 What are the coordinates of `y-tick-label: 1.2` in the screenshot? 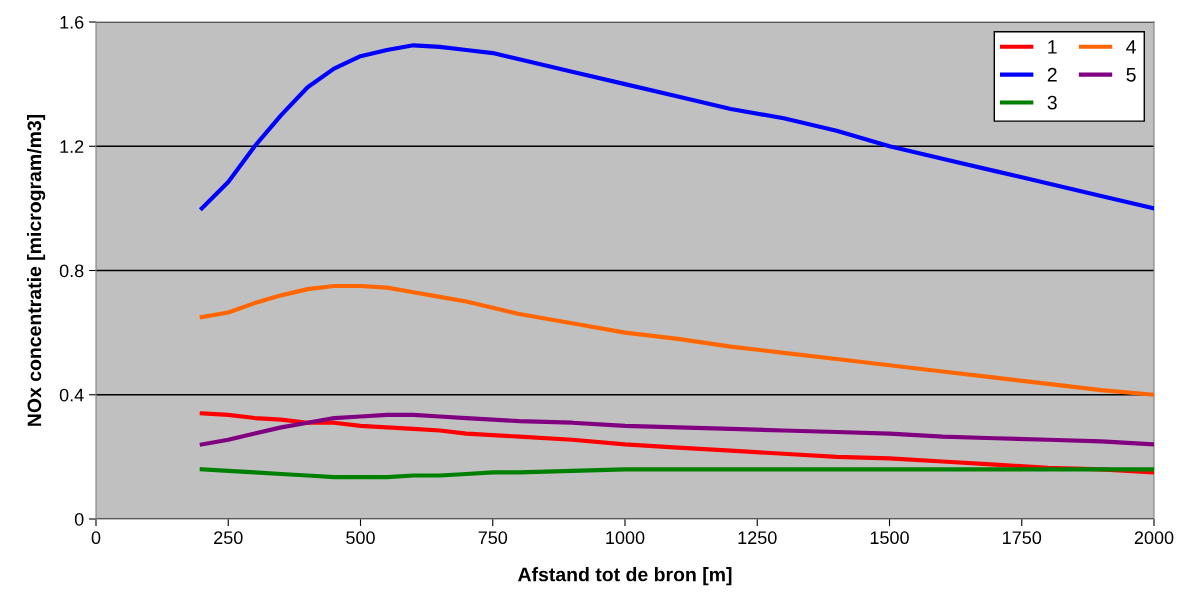 It's located at (72, 146).